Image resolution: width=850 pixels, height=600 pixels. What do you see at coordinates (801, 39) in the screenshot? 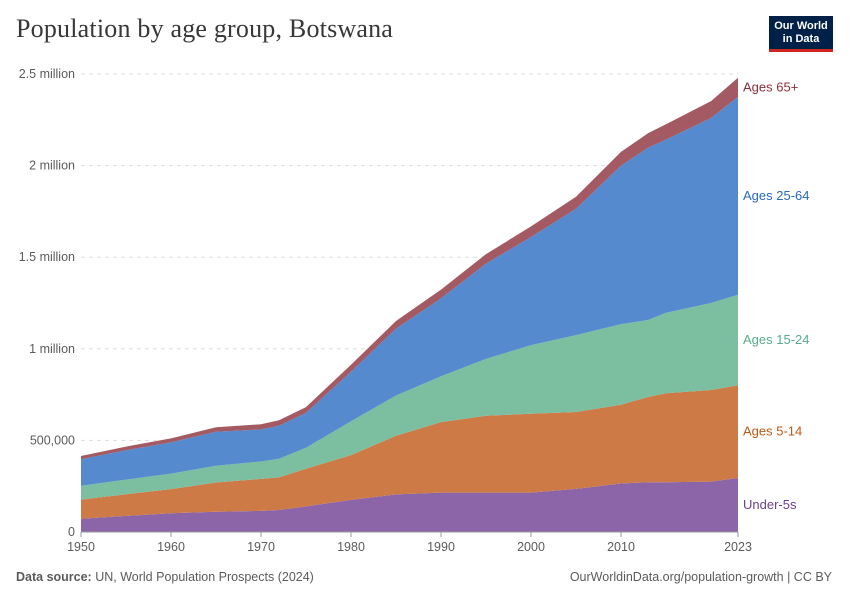
I see `logo-line-2: in Data` at bounding box center [801, 39].